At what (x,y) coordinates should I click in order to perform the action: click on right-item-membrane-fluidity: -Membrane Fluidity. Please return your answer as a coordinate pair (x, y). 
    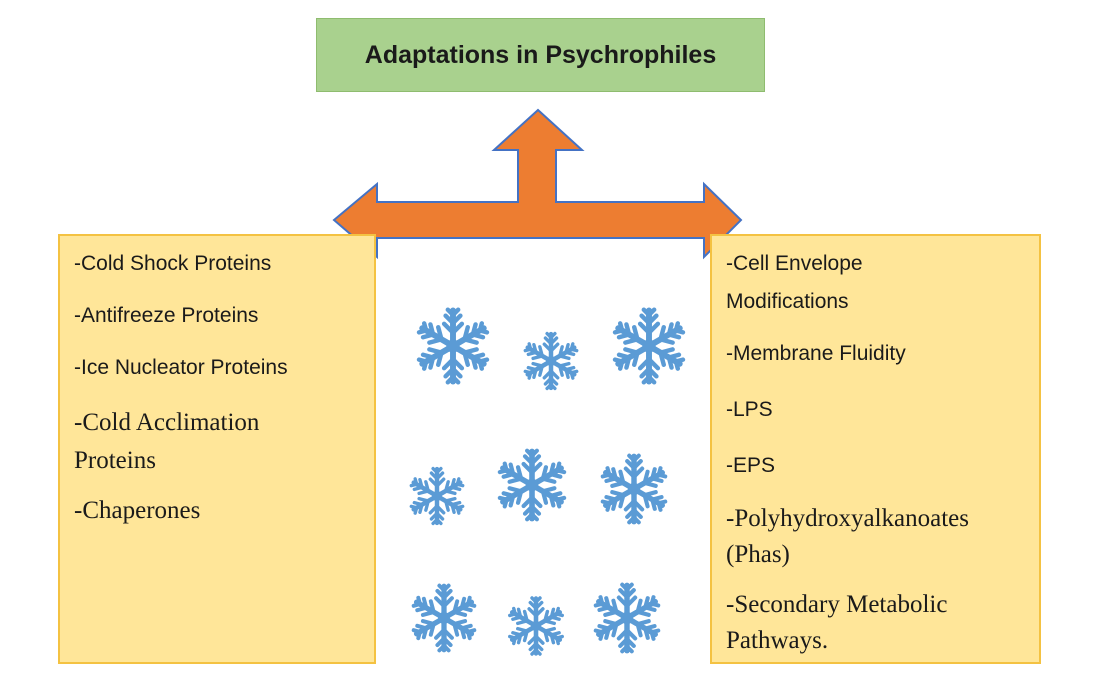
    Looking at the image, I should click on (816, 353).